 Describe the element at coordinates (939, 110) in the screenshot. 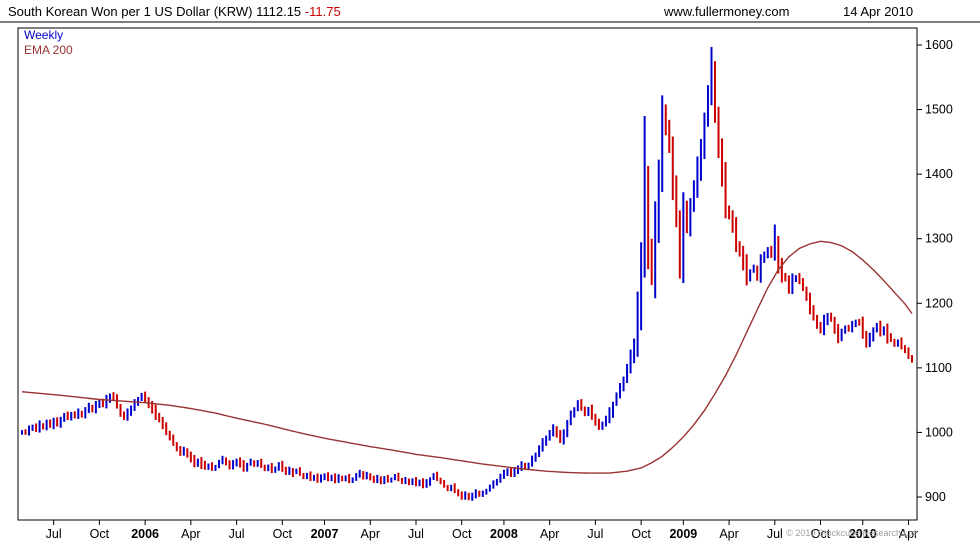

I see `y-axis-label: 1500` at that location.